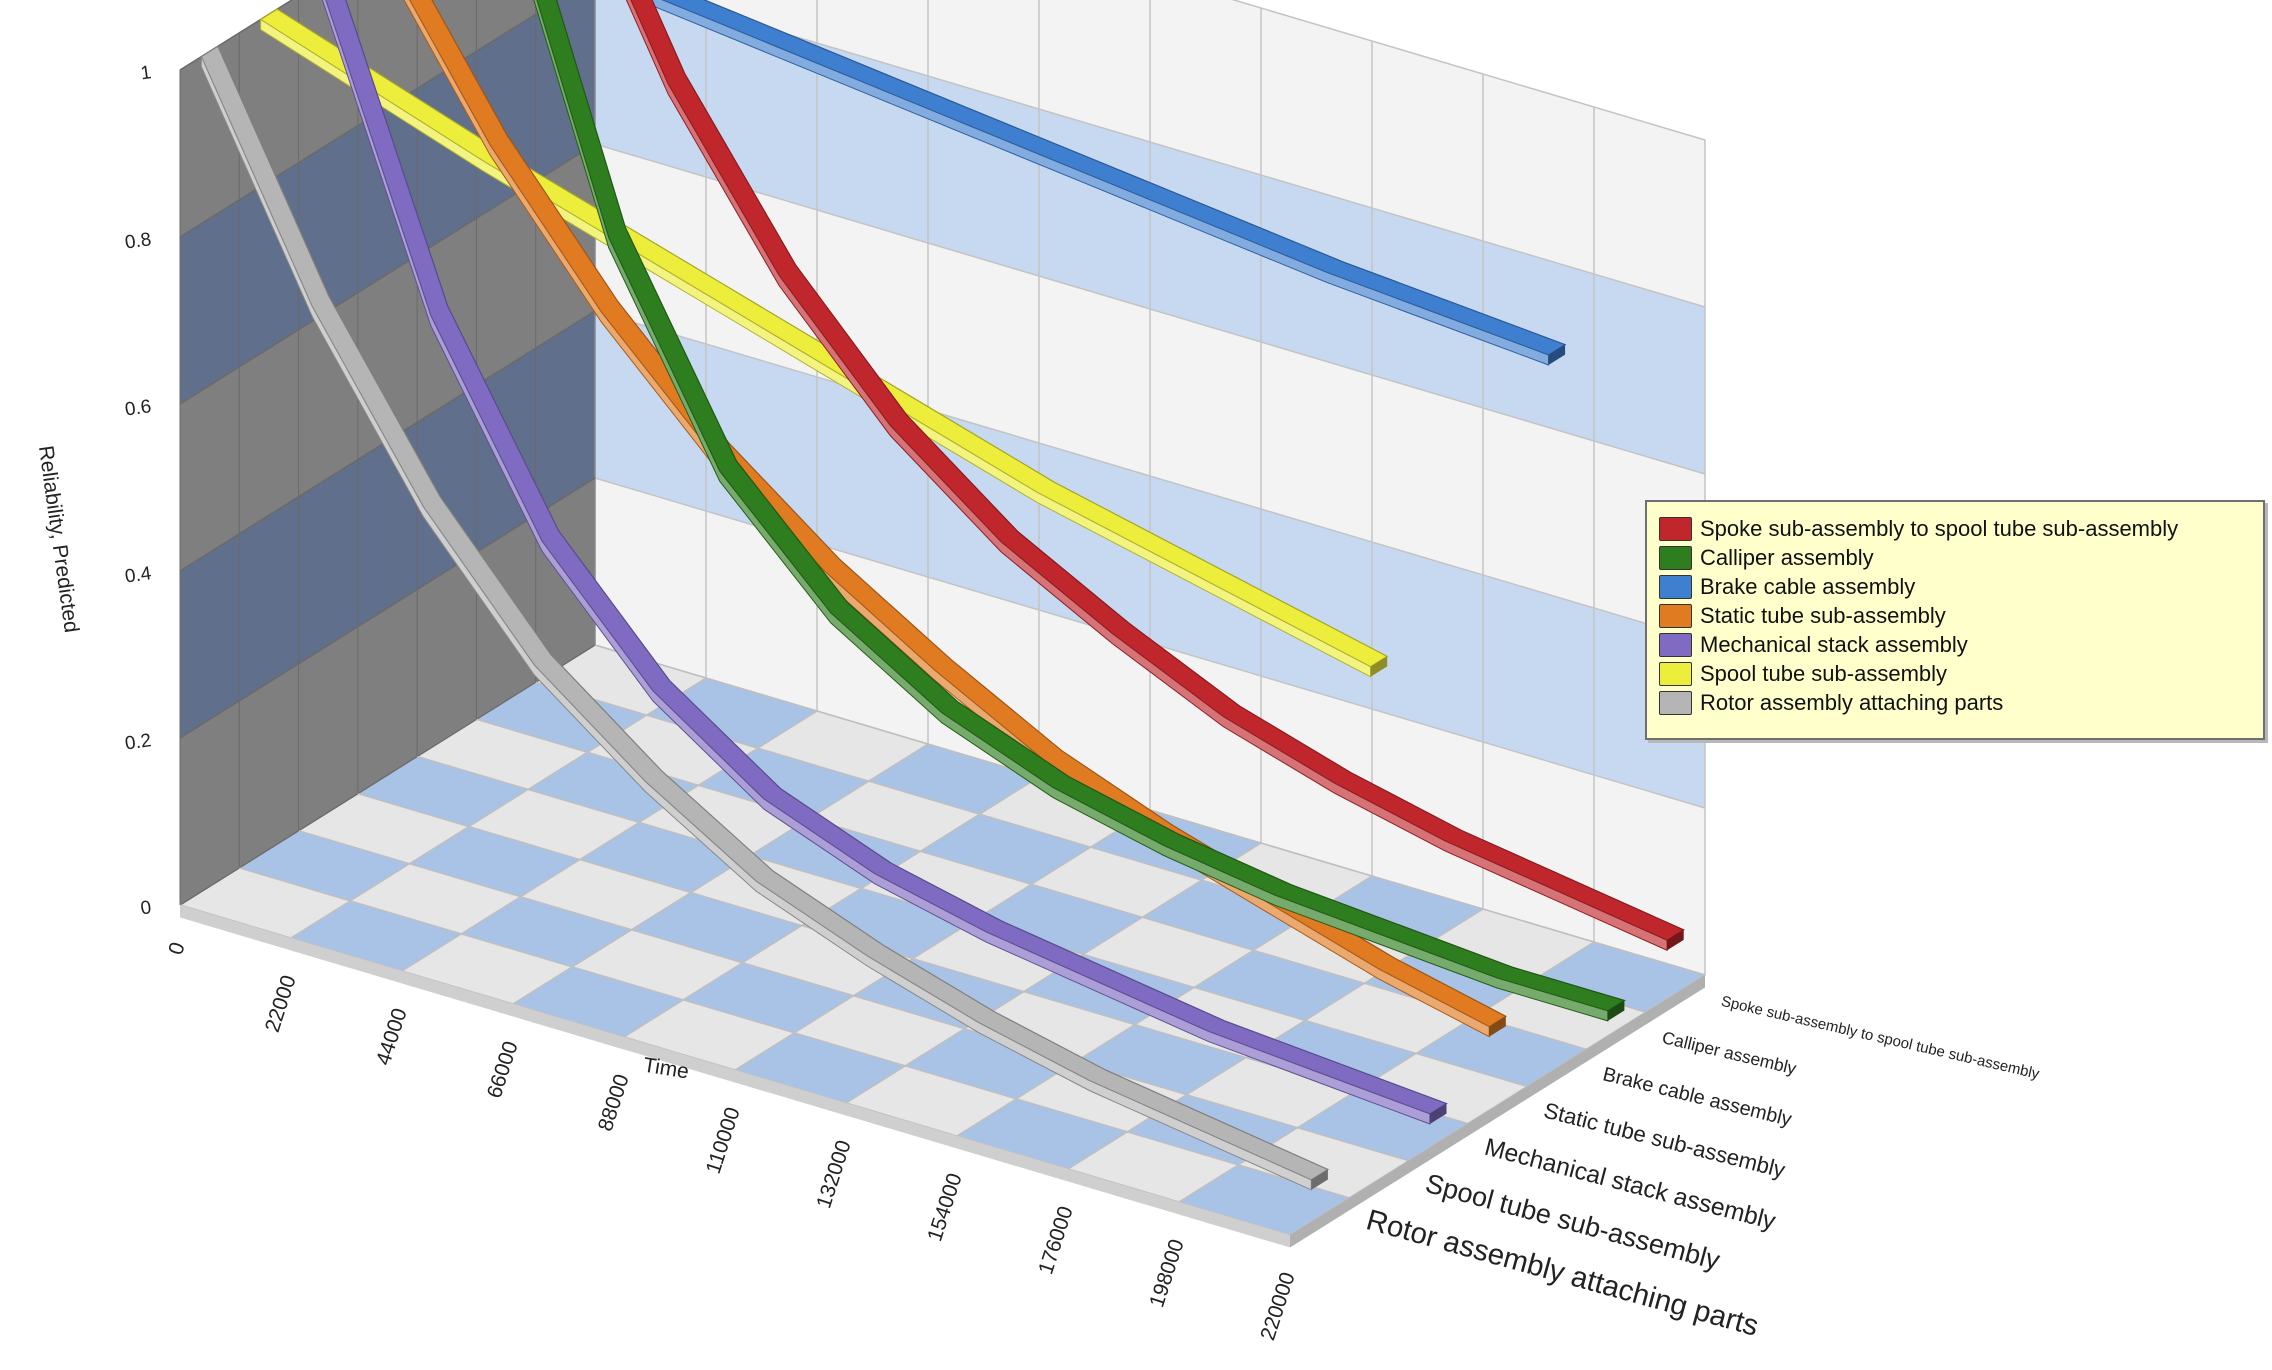  I want to click on x-tick-label: 176000, so click(1056, 1240).